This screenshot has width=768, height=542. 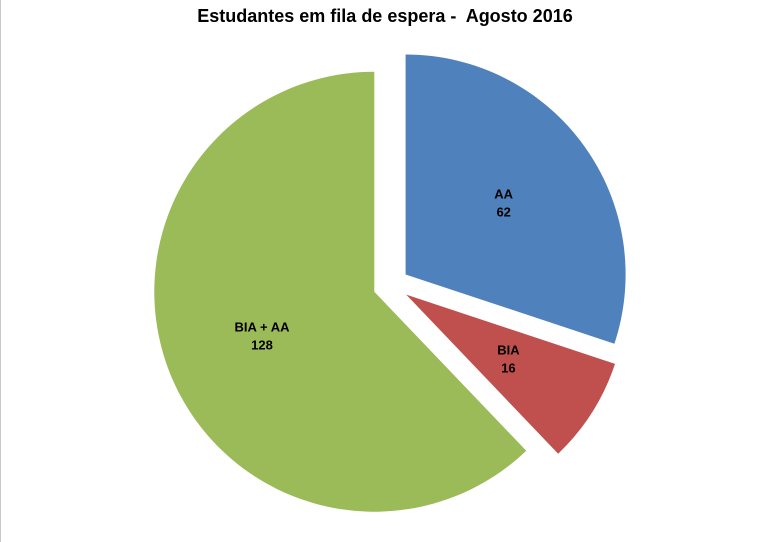 I want to click on slice-label-value: 128, so click(x=262, y=345).